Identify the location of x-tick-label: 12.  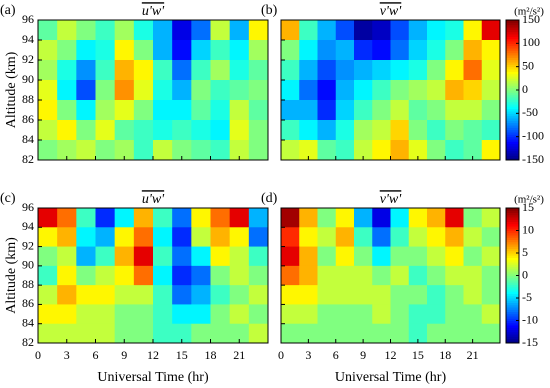
(391, 355).